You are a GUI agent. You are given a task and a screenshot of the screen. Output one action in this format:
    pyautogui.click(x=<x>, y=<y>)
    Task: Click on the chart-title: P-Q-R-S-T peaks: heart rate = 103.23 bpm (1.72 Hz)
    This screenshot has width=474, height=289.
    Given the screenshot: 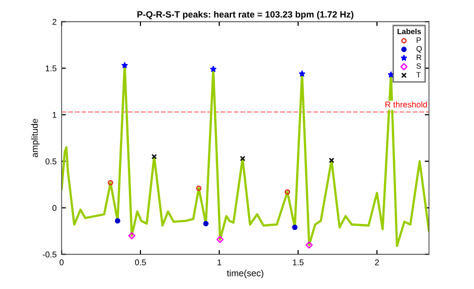 What is the action you would take?
    pyautogui.click(x=245, y=15)
    